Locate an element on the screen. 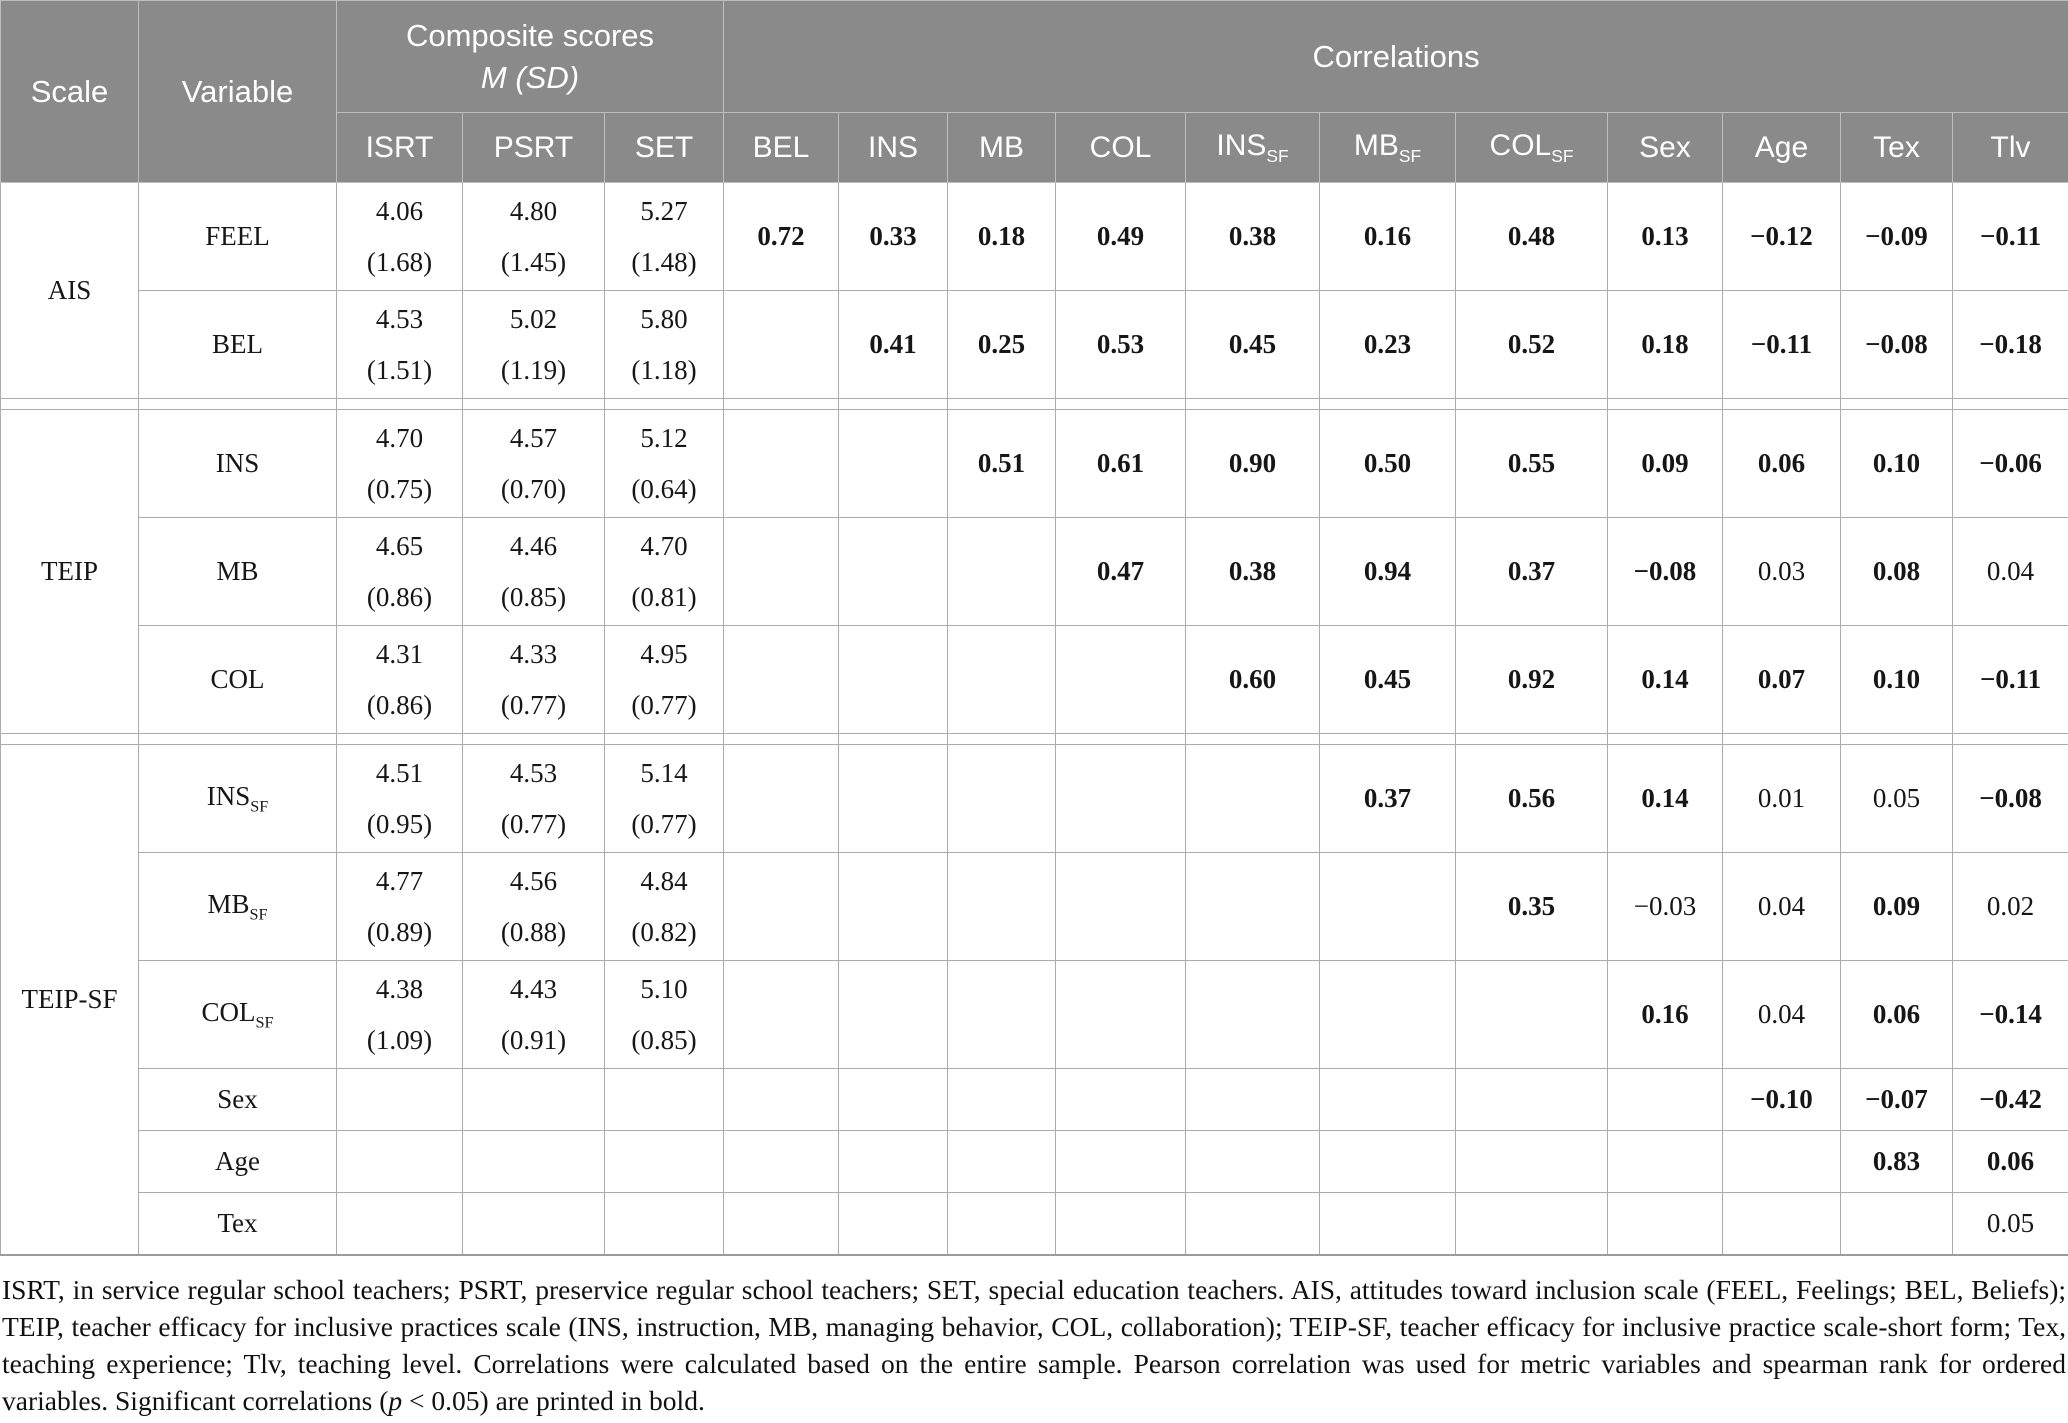 The height and width of the screenshot is (1423, 2068). correlation-cell: −0.18 is located at coordinates (2009, 344).